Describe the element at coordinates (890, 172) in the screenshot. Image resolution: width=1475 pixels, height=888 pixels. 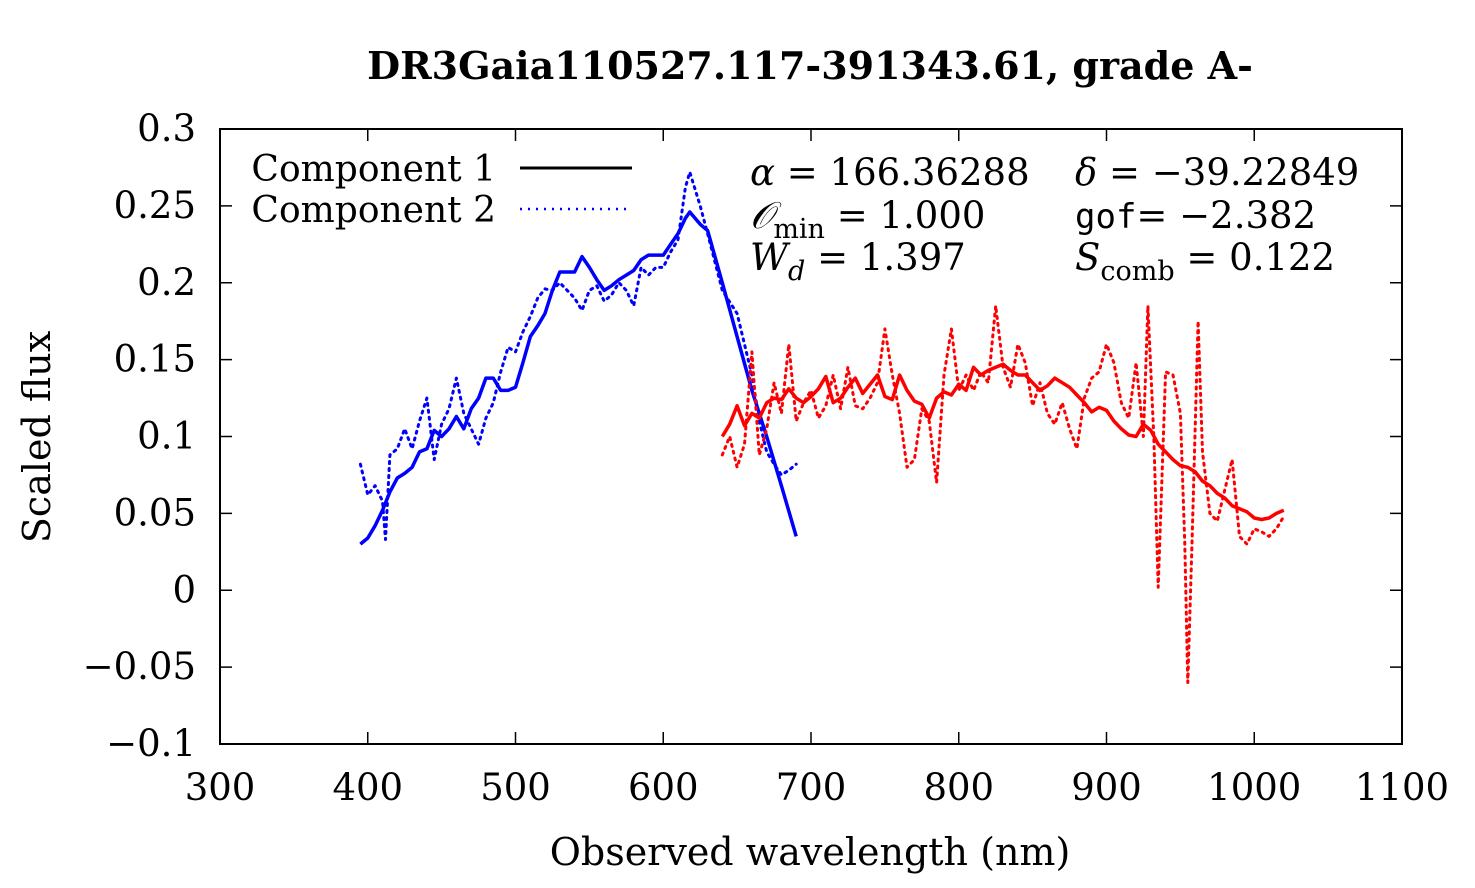
I see `annotation-alpha: α = 166.36288` at that location.